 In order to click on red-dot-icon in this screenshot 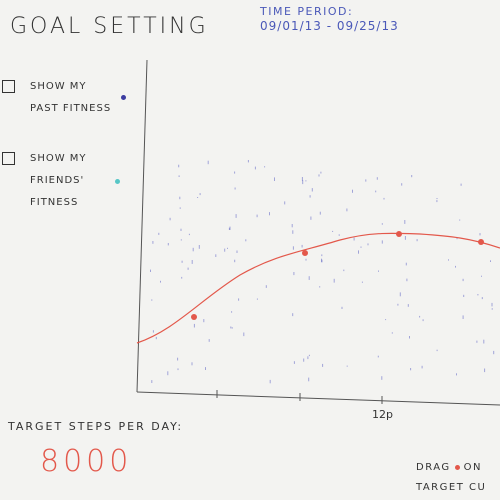, I will do `click(457, 467)`.